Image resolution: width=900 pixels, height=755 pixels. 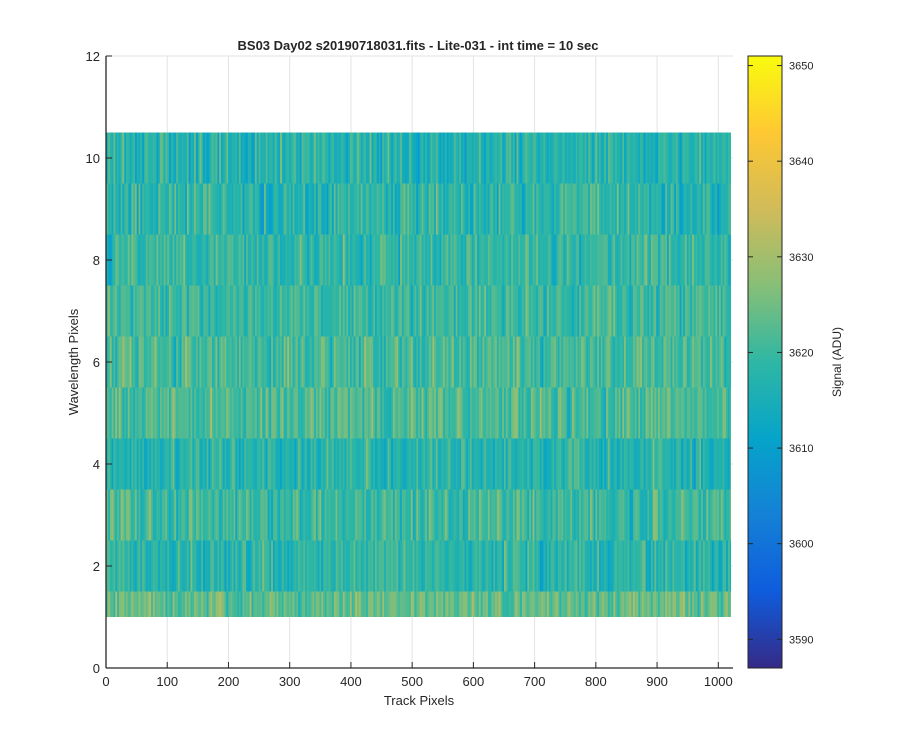 What do you see at coordinates (105, 681) in the screenshot?
I see `x-tick-label: 0` at bounding box center [105, 681].